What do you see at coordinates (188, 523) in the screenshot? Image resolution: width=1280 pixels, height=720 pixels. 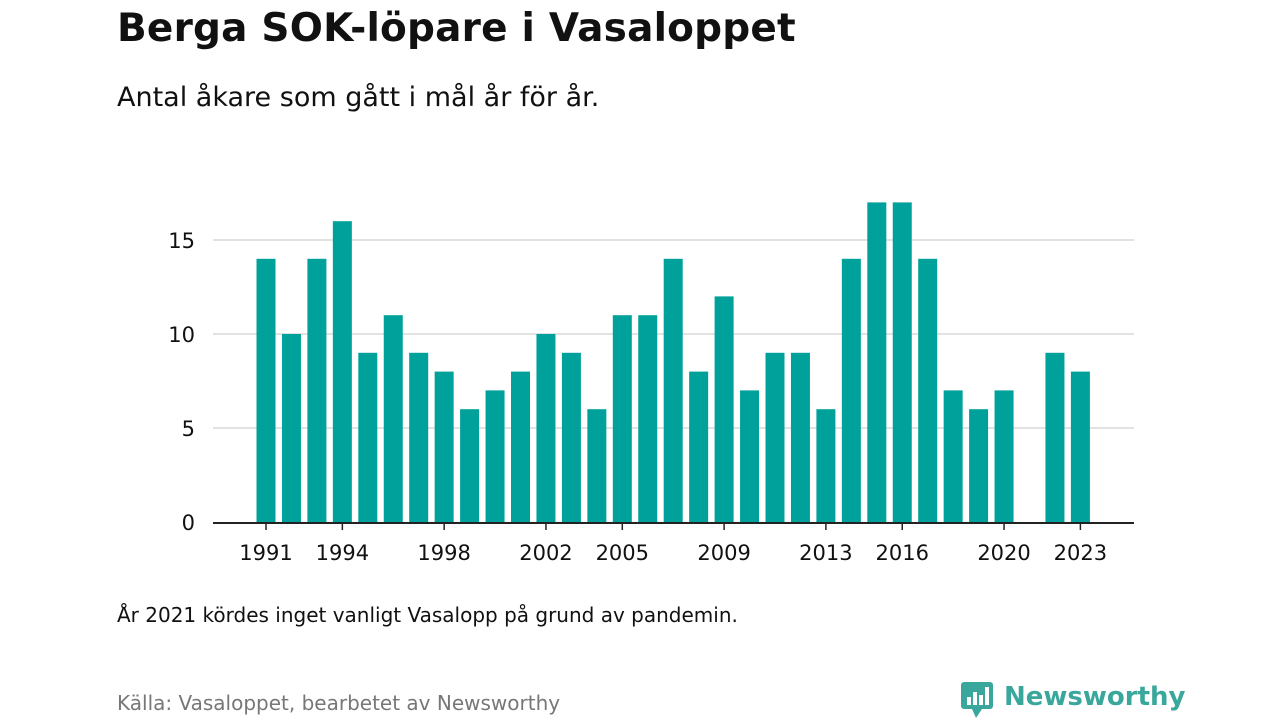 I see `y-tick-label: 0` at bounding box center [188, 523].